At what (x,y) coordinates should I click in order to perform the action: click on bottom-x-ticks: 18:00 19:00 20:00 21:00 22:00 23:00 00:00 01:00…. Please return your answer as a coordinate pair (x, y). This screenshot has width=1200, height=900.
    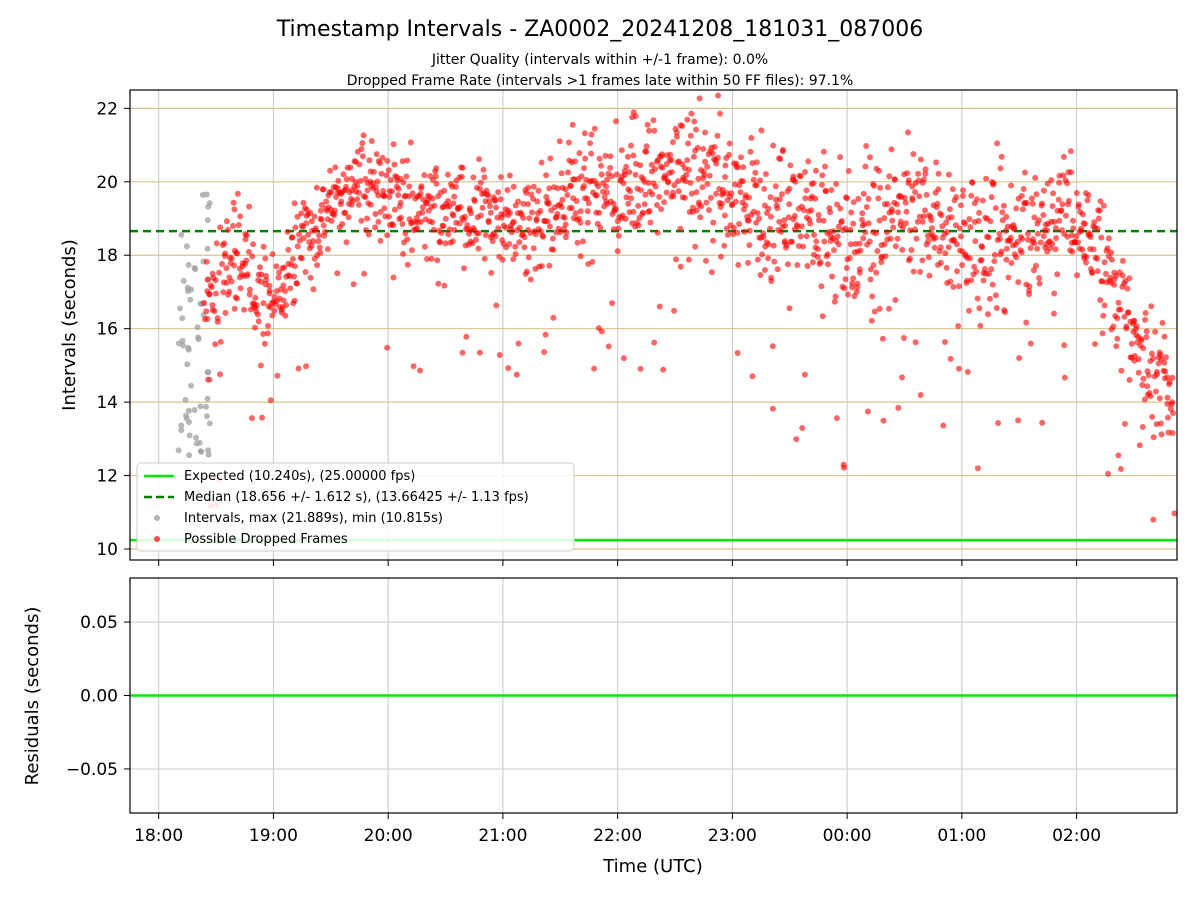
    Looking at the image, I should click on (617, 829).